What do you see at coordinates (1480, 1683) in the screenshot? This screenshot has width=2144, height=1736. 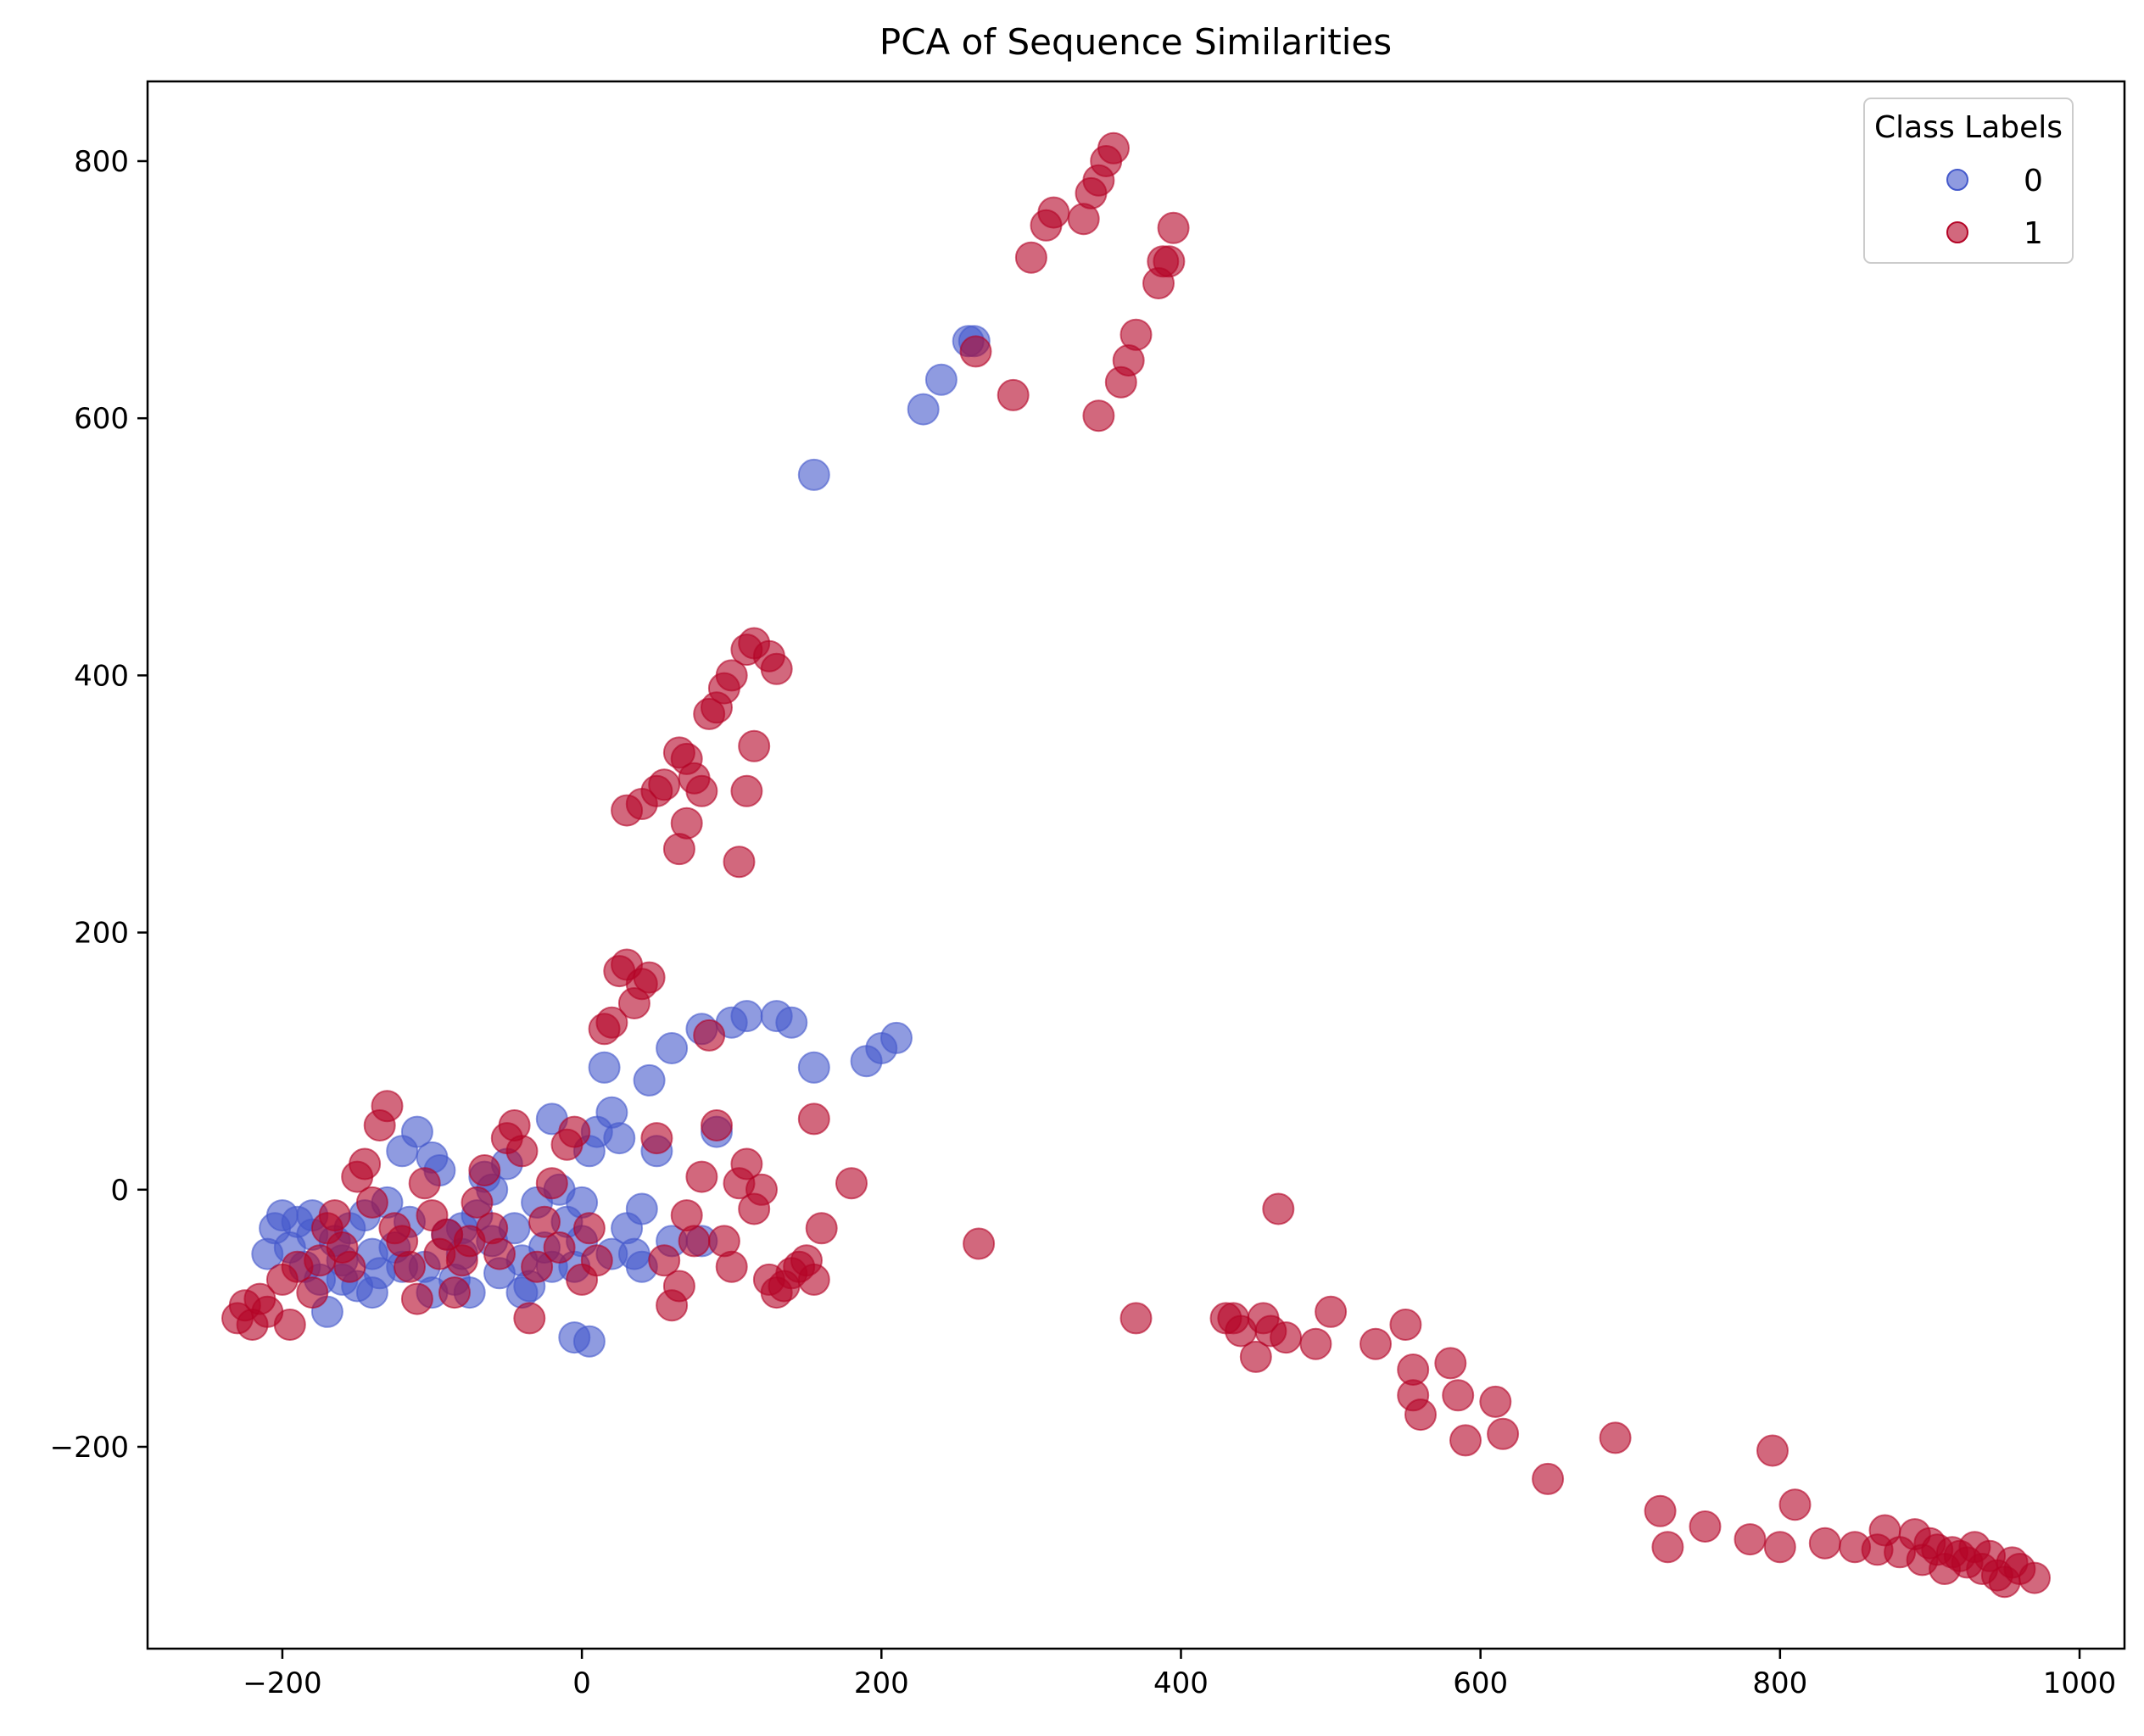 I see `x-tick-label: 600` at bounding box center [1480, 1683].